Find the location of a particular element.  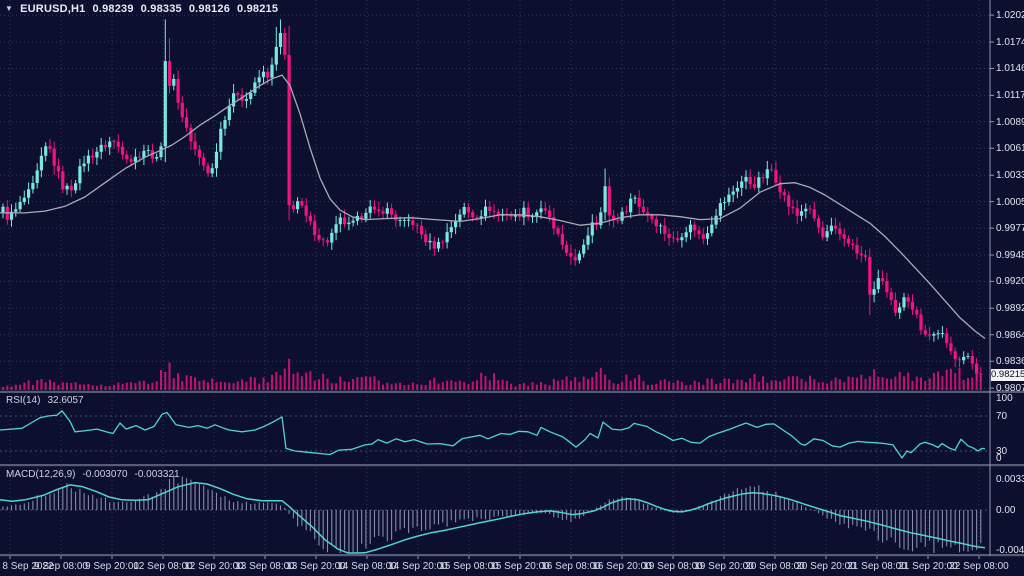

macd-signal-line is located at coordinates (493, 517).